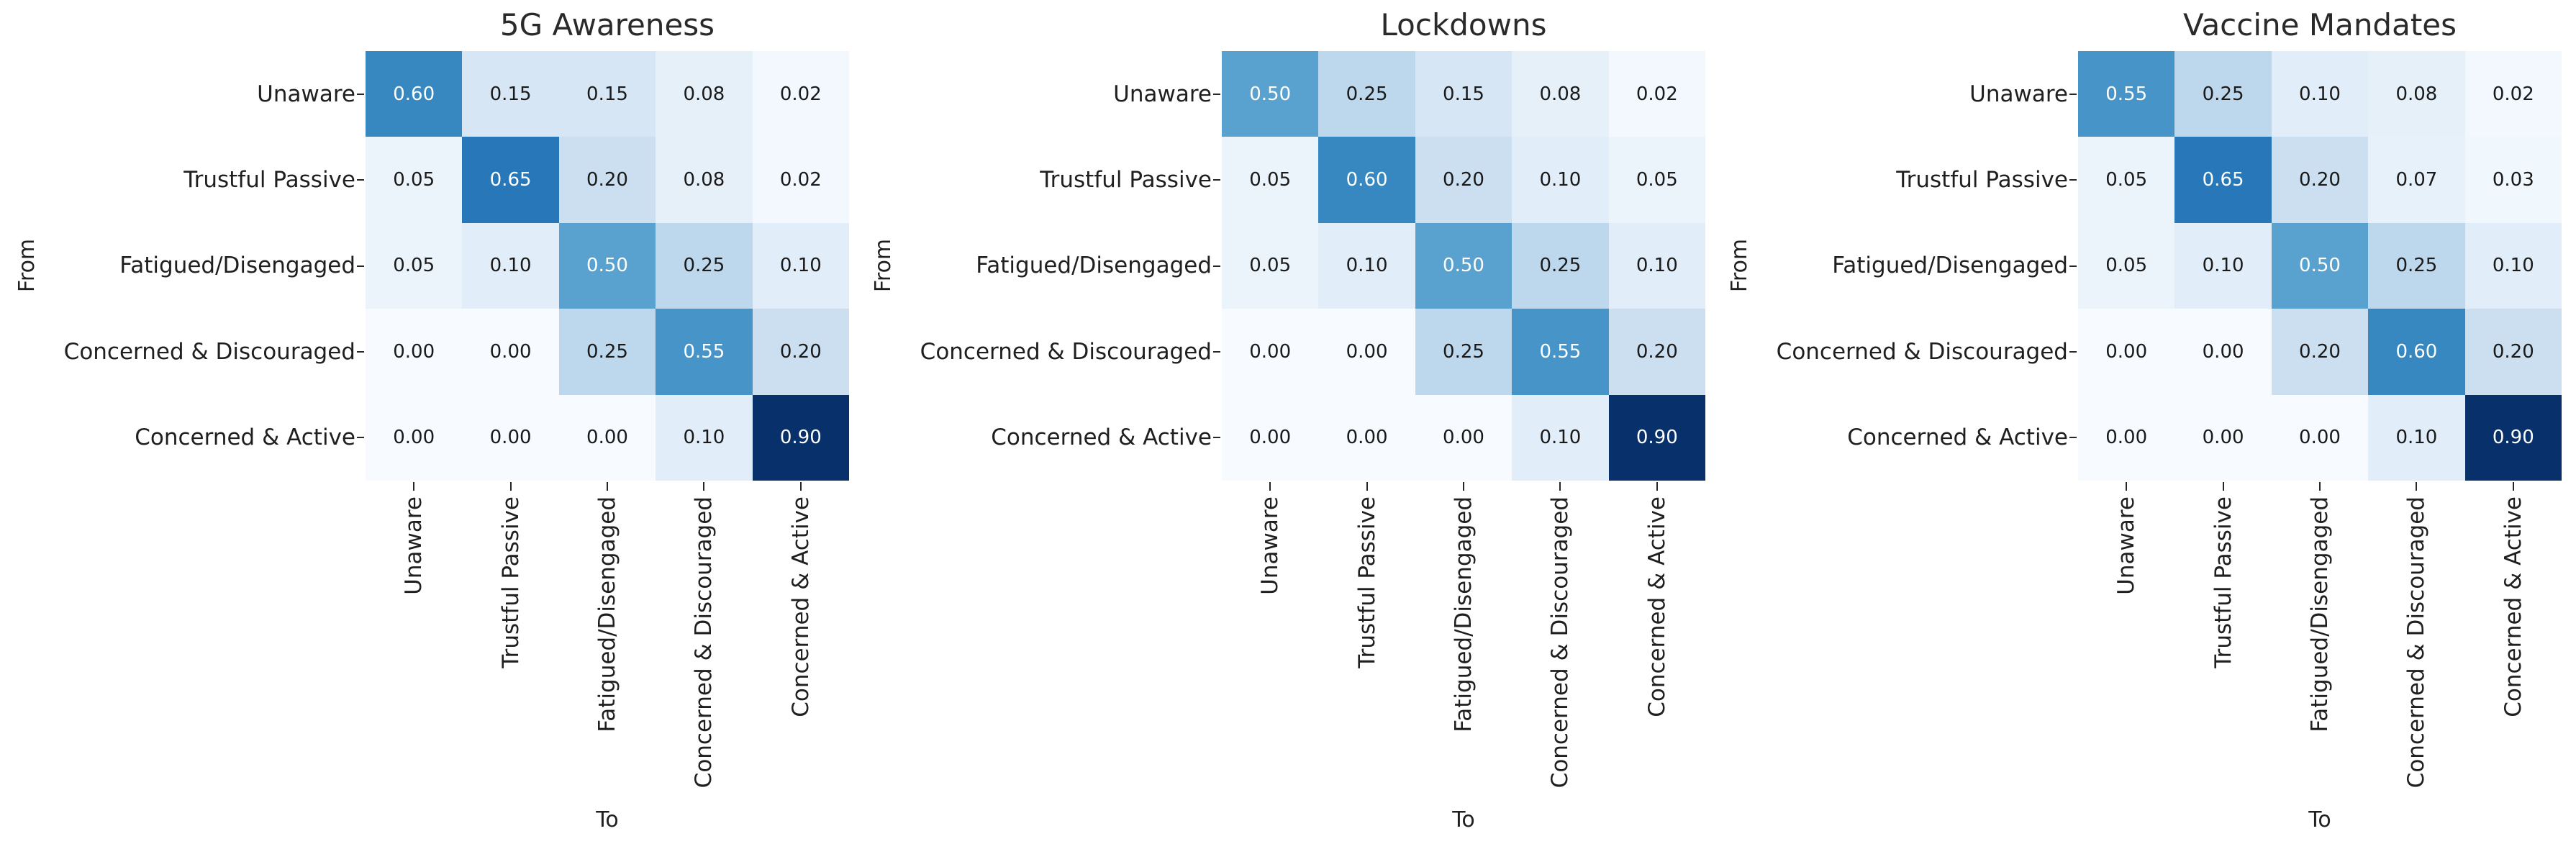 Image resolution: width=2576 pixels, height=849 pixels. Describe the element at coordinates (2513, 180) in the screenshot. I see `heatmap-cell: 0.03` at that location.